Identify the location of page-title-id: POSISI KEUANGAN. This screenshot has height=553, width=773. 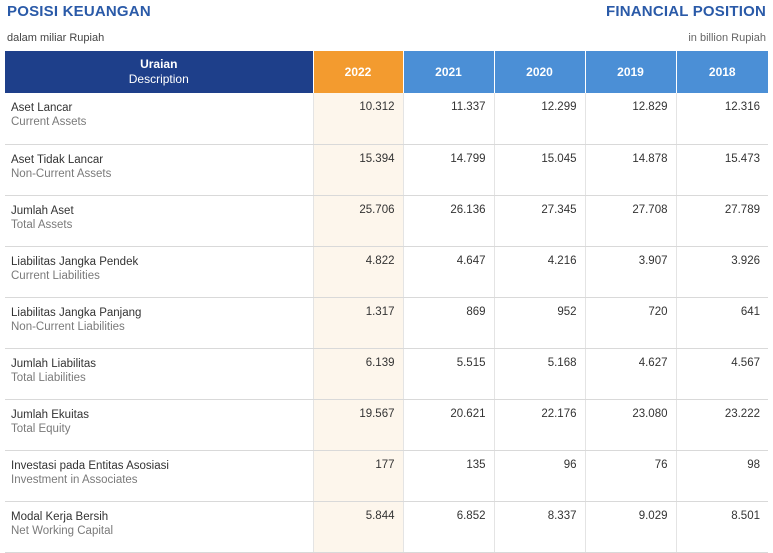
(79, 11).